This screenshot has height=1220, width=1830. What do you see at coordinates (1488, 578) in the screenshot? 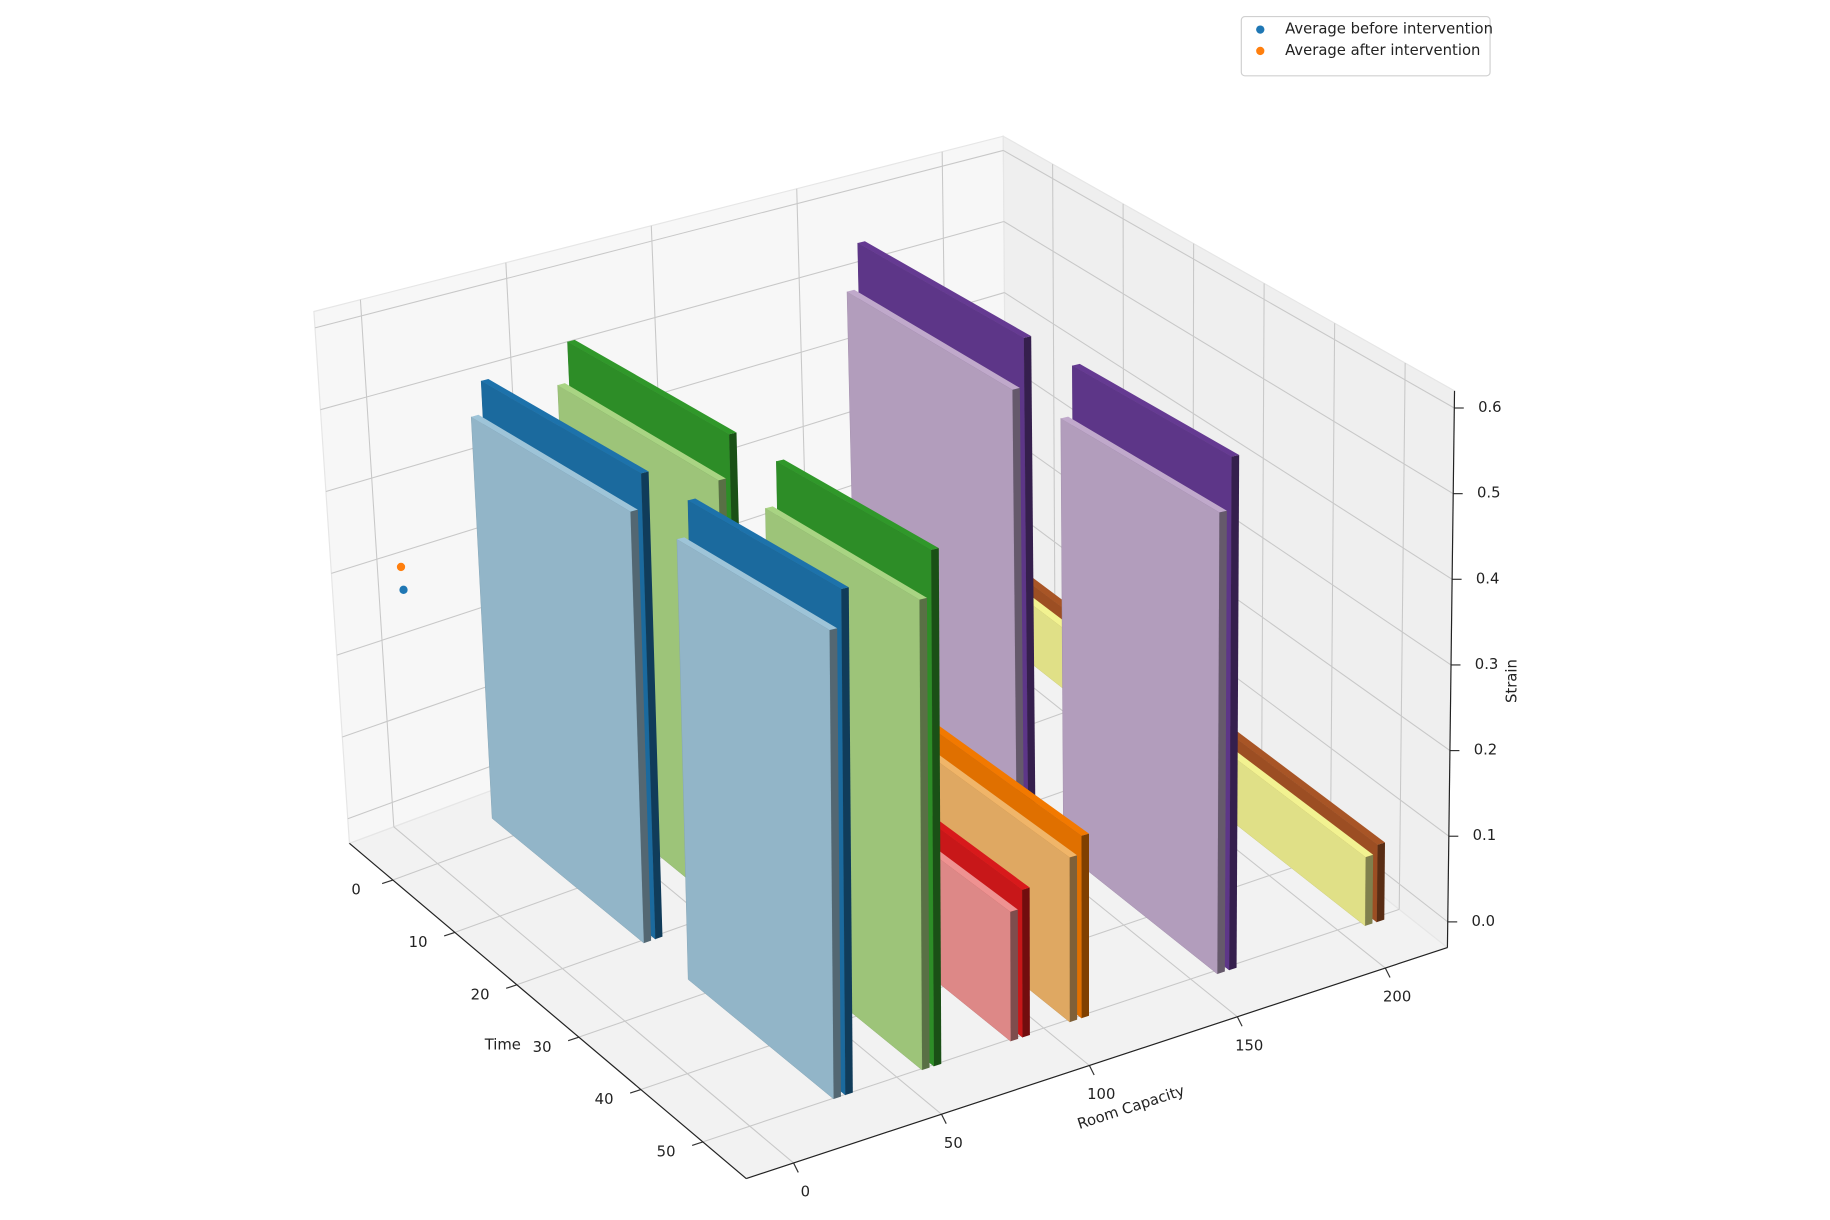
I see `z-tick-label: 0.4` at bounding box center [1488, 578].